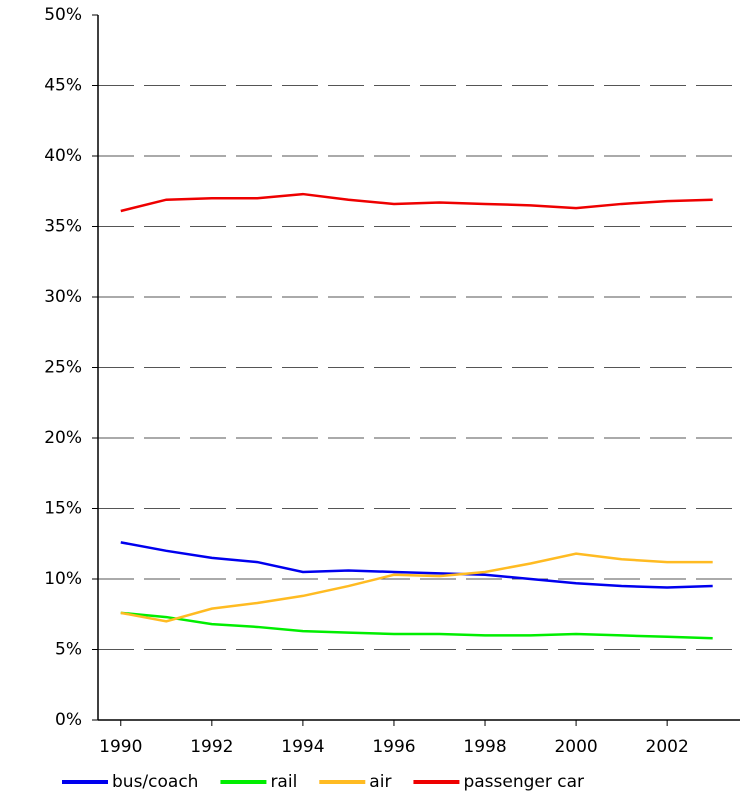  I want to click on y-tick-label: 0%, so click(68, 720).